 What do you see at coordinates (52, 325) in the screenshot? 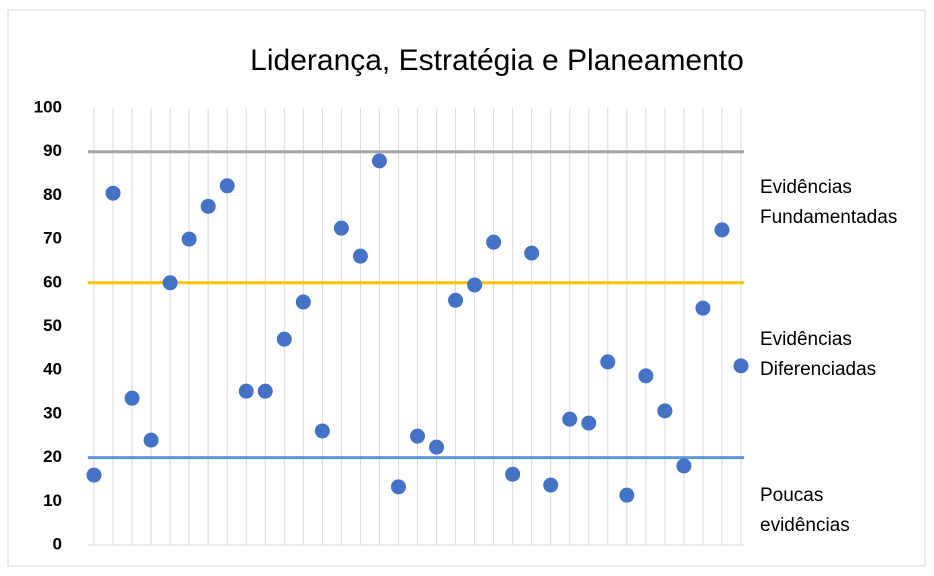
I see `y-tick-label: 50` at bounding box center [52, 325].